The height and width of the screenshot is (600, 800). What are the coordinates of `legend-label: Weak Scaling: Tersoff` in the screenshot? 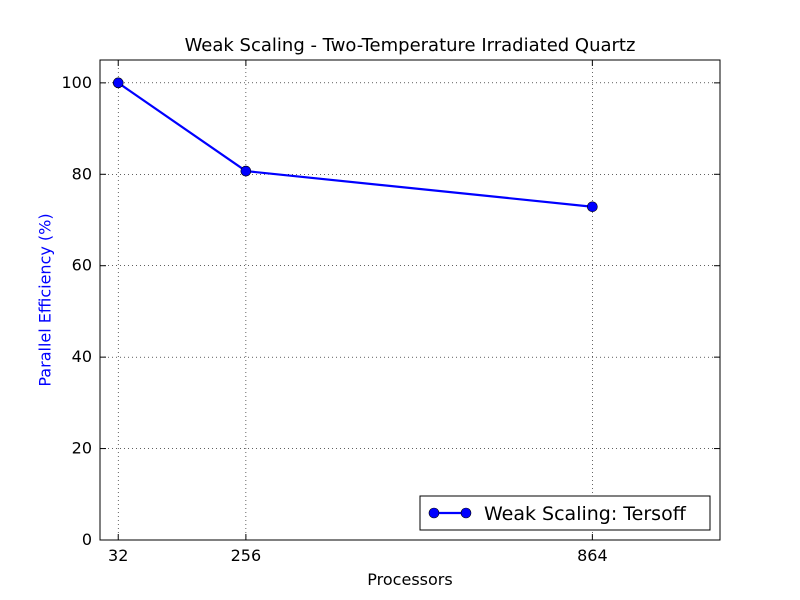 It's located at (585, 514).